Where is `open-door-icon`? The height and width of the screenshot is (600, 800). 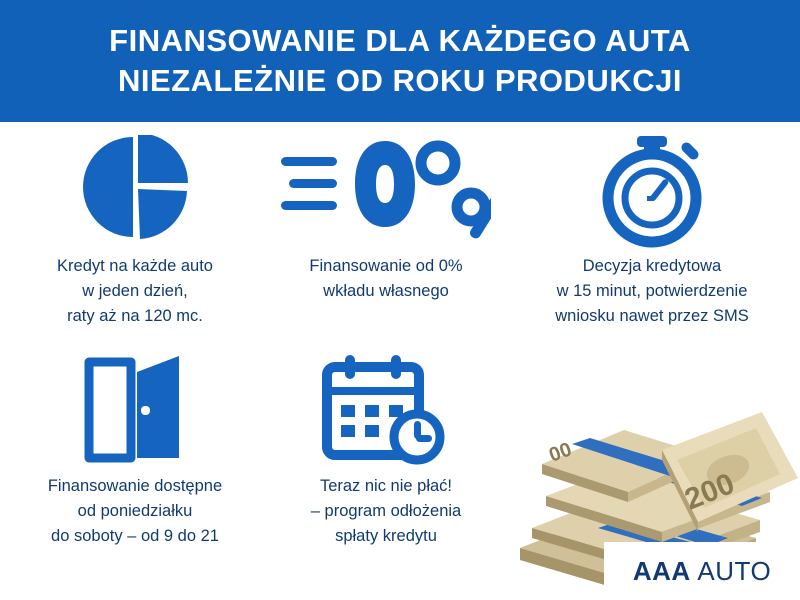
open-door-icon is located at coordinates (135, 410).